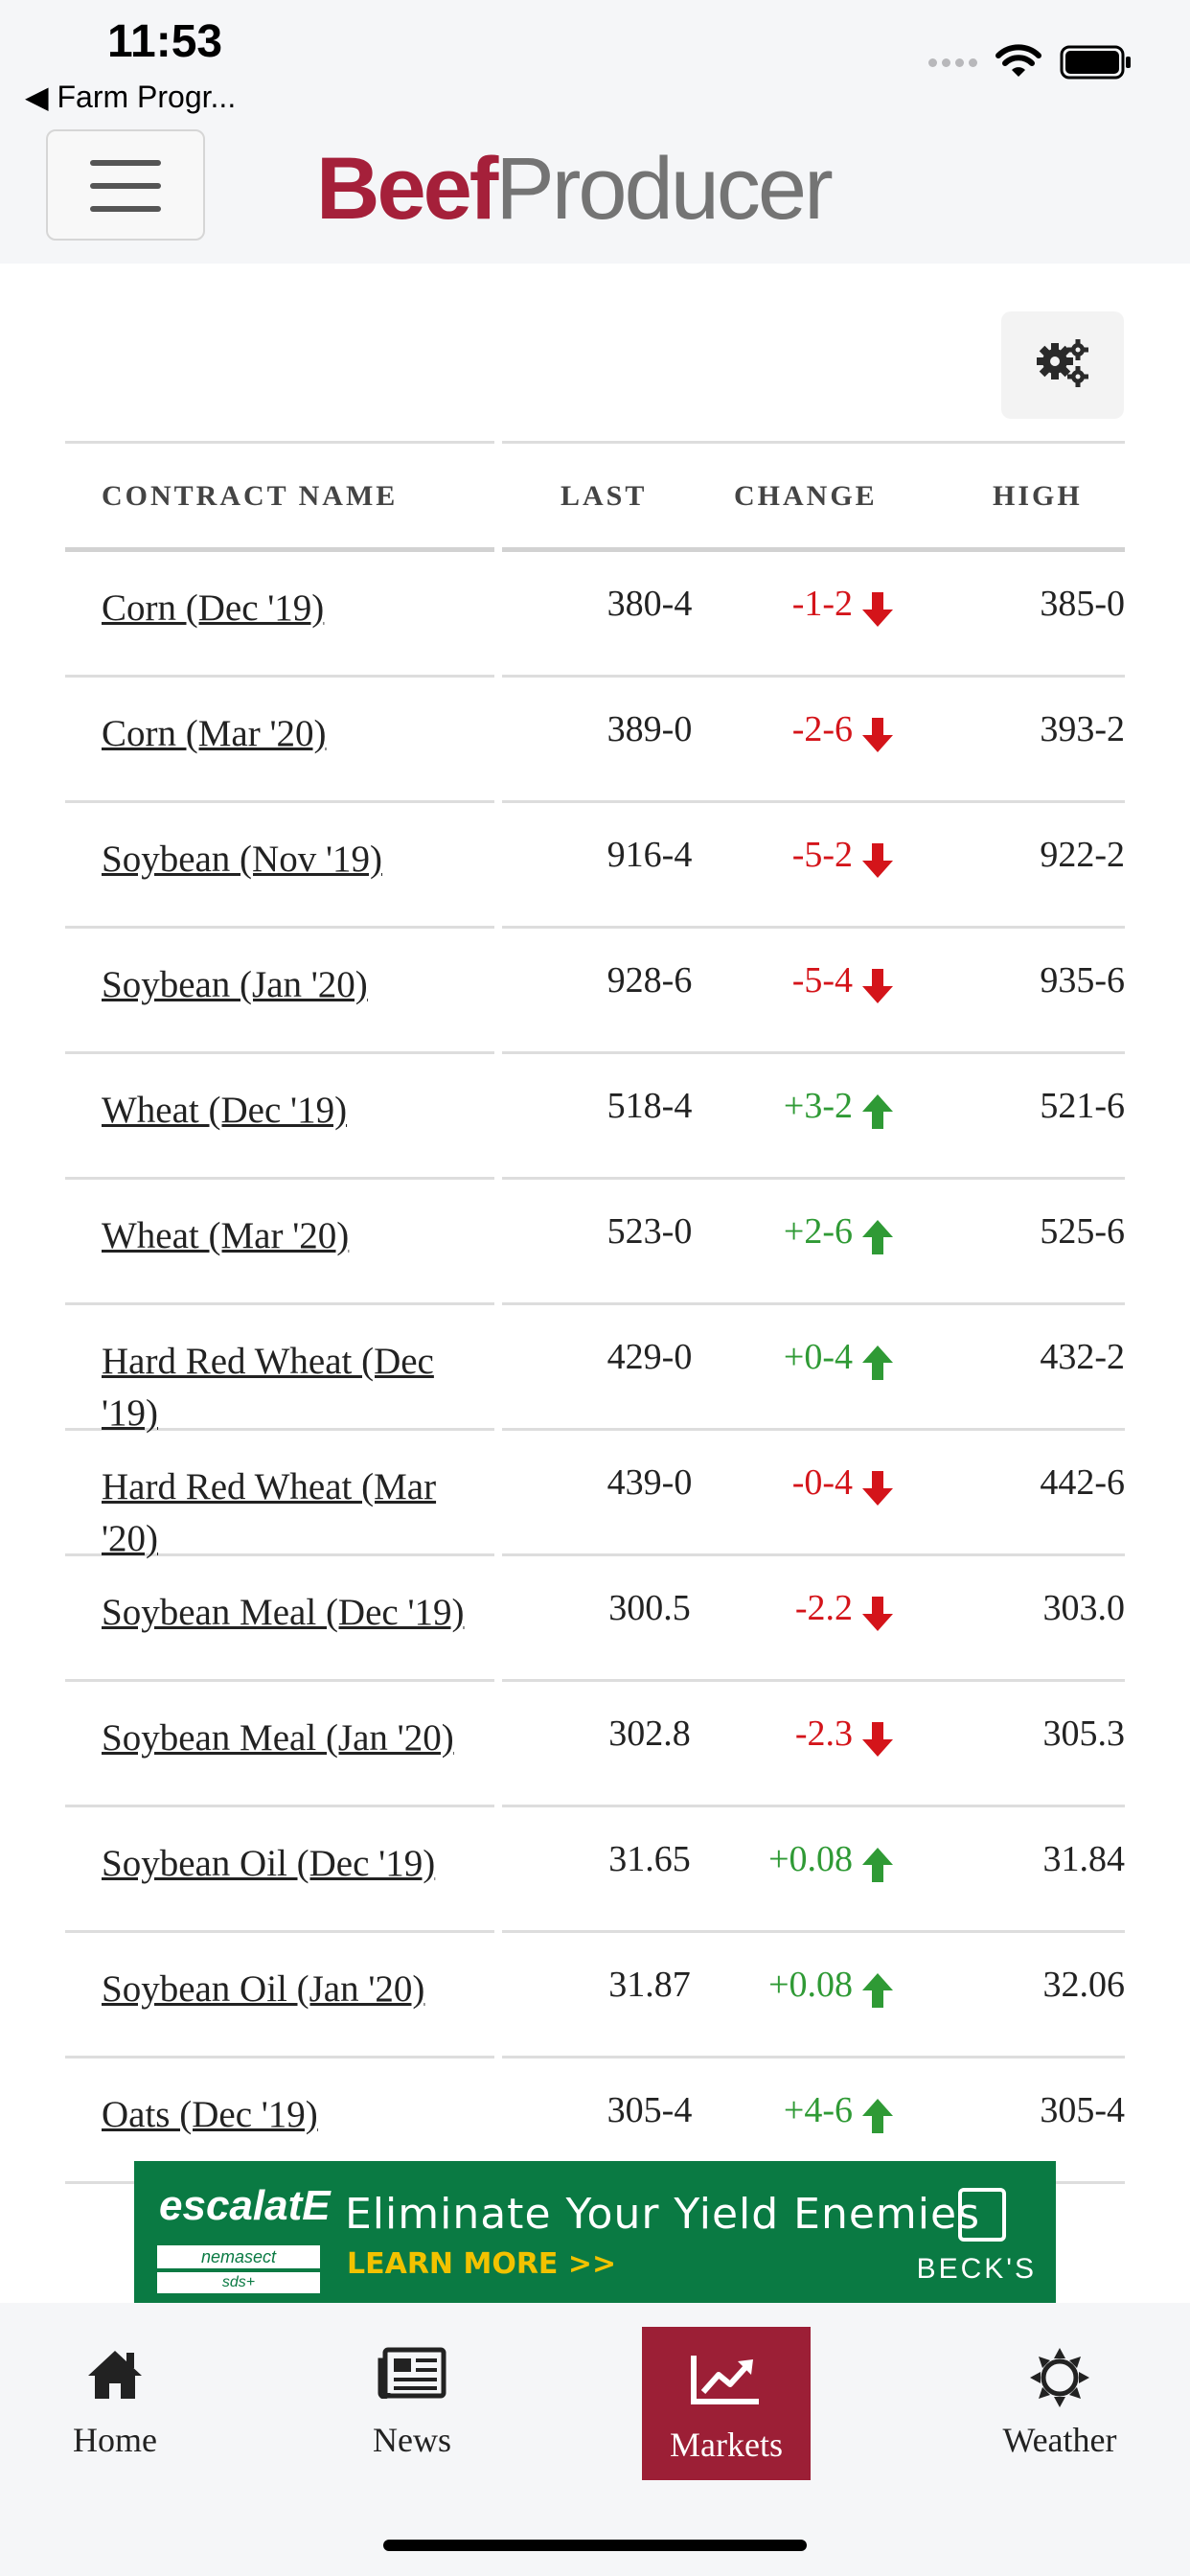 This screenshot has width=1190, height=2576. Describe the element at coordinates (650, 1608) in the screenshot. I see `last-price: 300.5` at that location.